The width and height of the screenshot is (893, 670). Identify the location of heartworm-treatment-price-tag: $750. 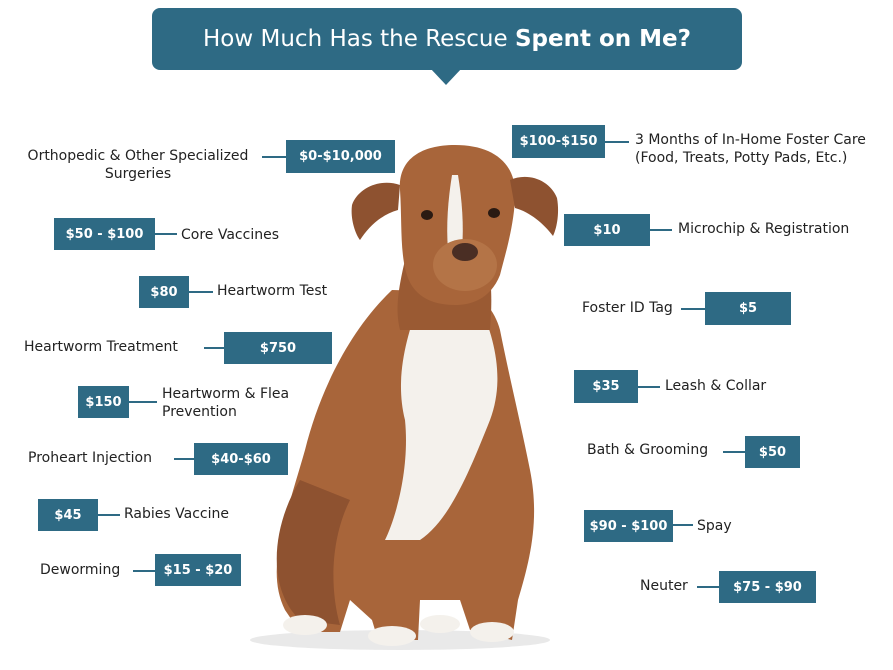
(278, 348).